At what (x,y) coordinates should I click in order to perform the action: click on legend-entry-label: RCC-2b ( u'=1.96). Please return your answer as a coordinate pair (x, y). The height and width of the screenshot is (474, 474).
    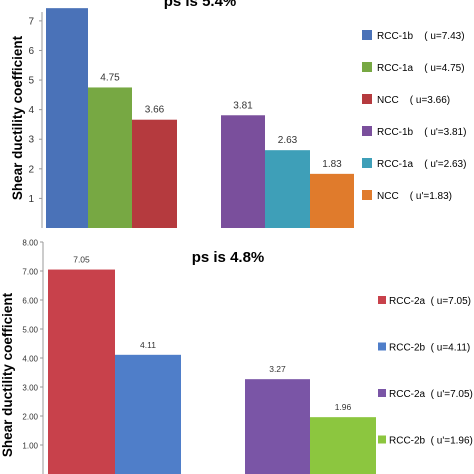
    Looking at the image, I should click on (431, 441).